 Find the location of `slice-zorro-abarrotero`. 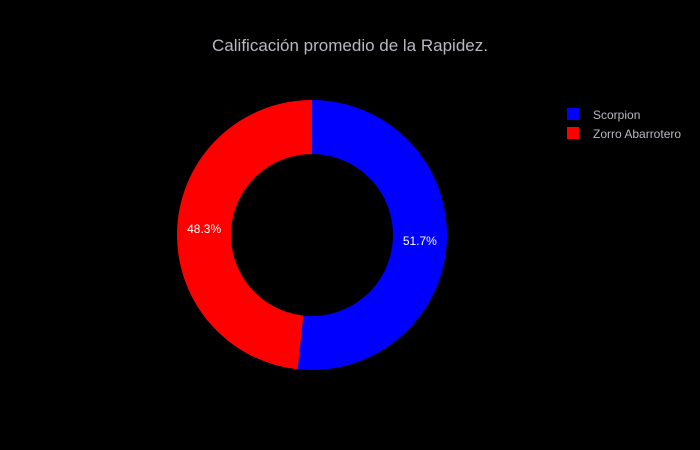

slice-zorro-abarrotero is located at coordinates (244, 235).